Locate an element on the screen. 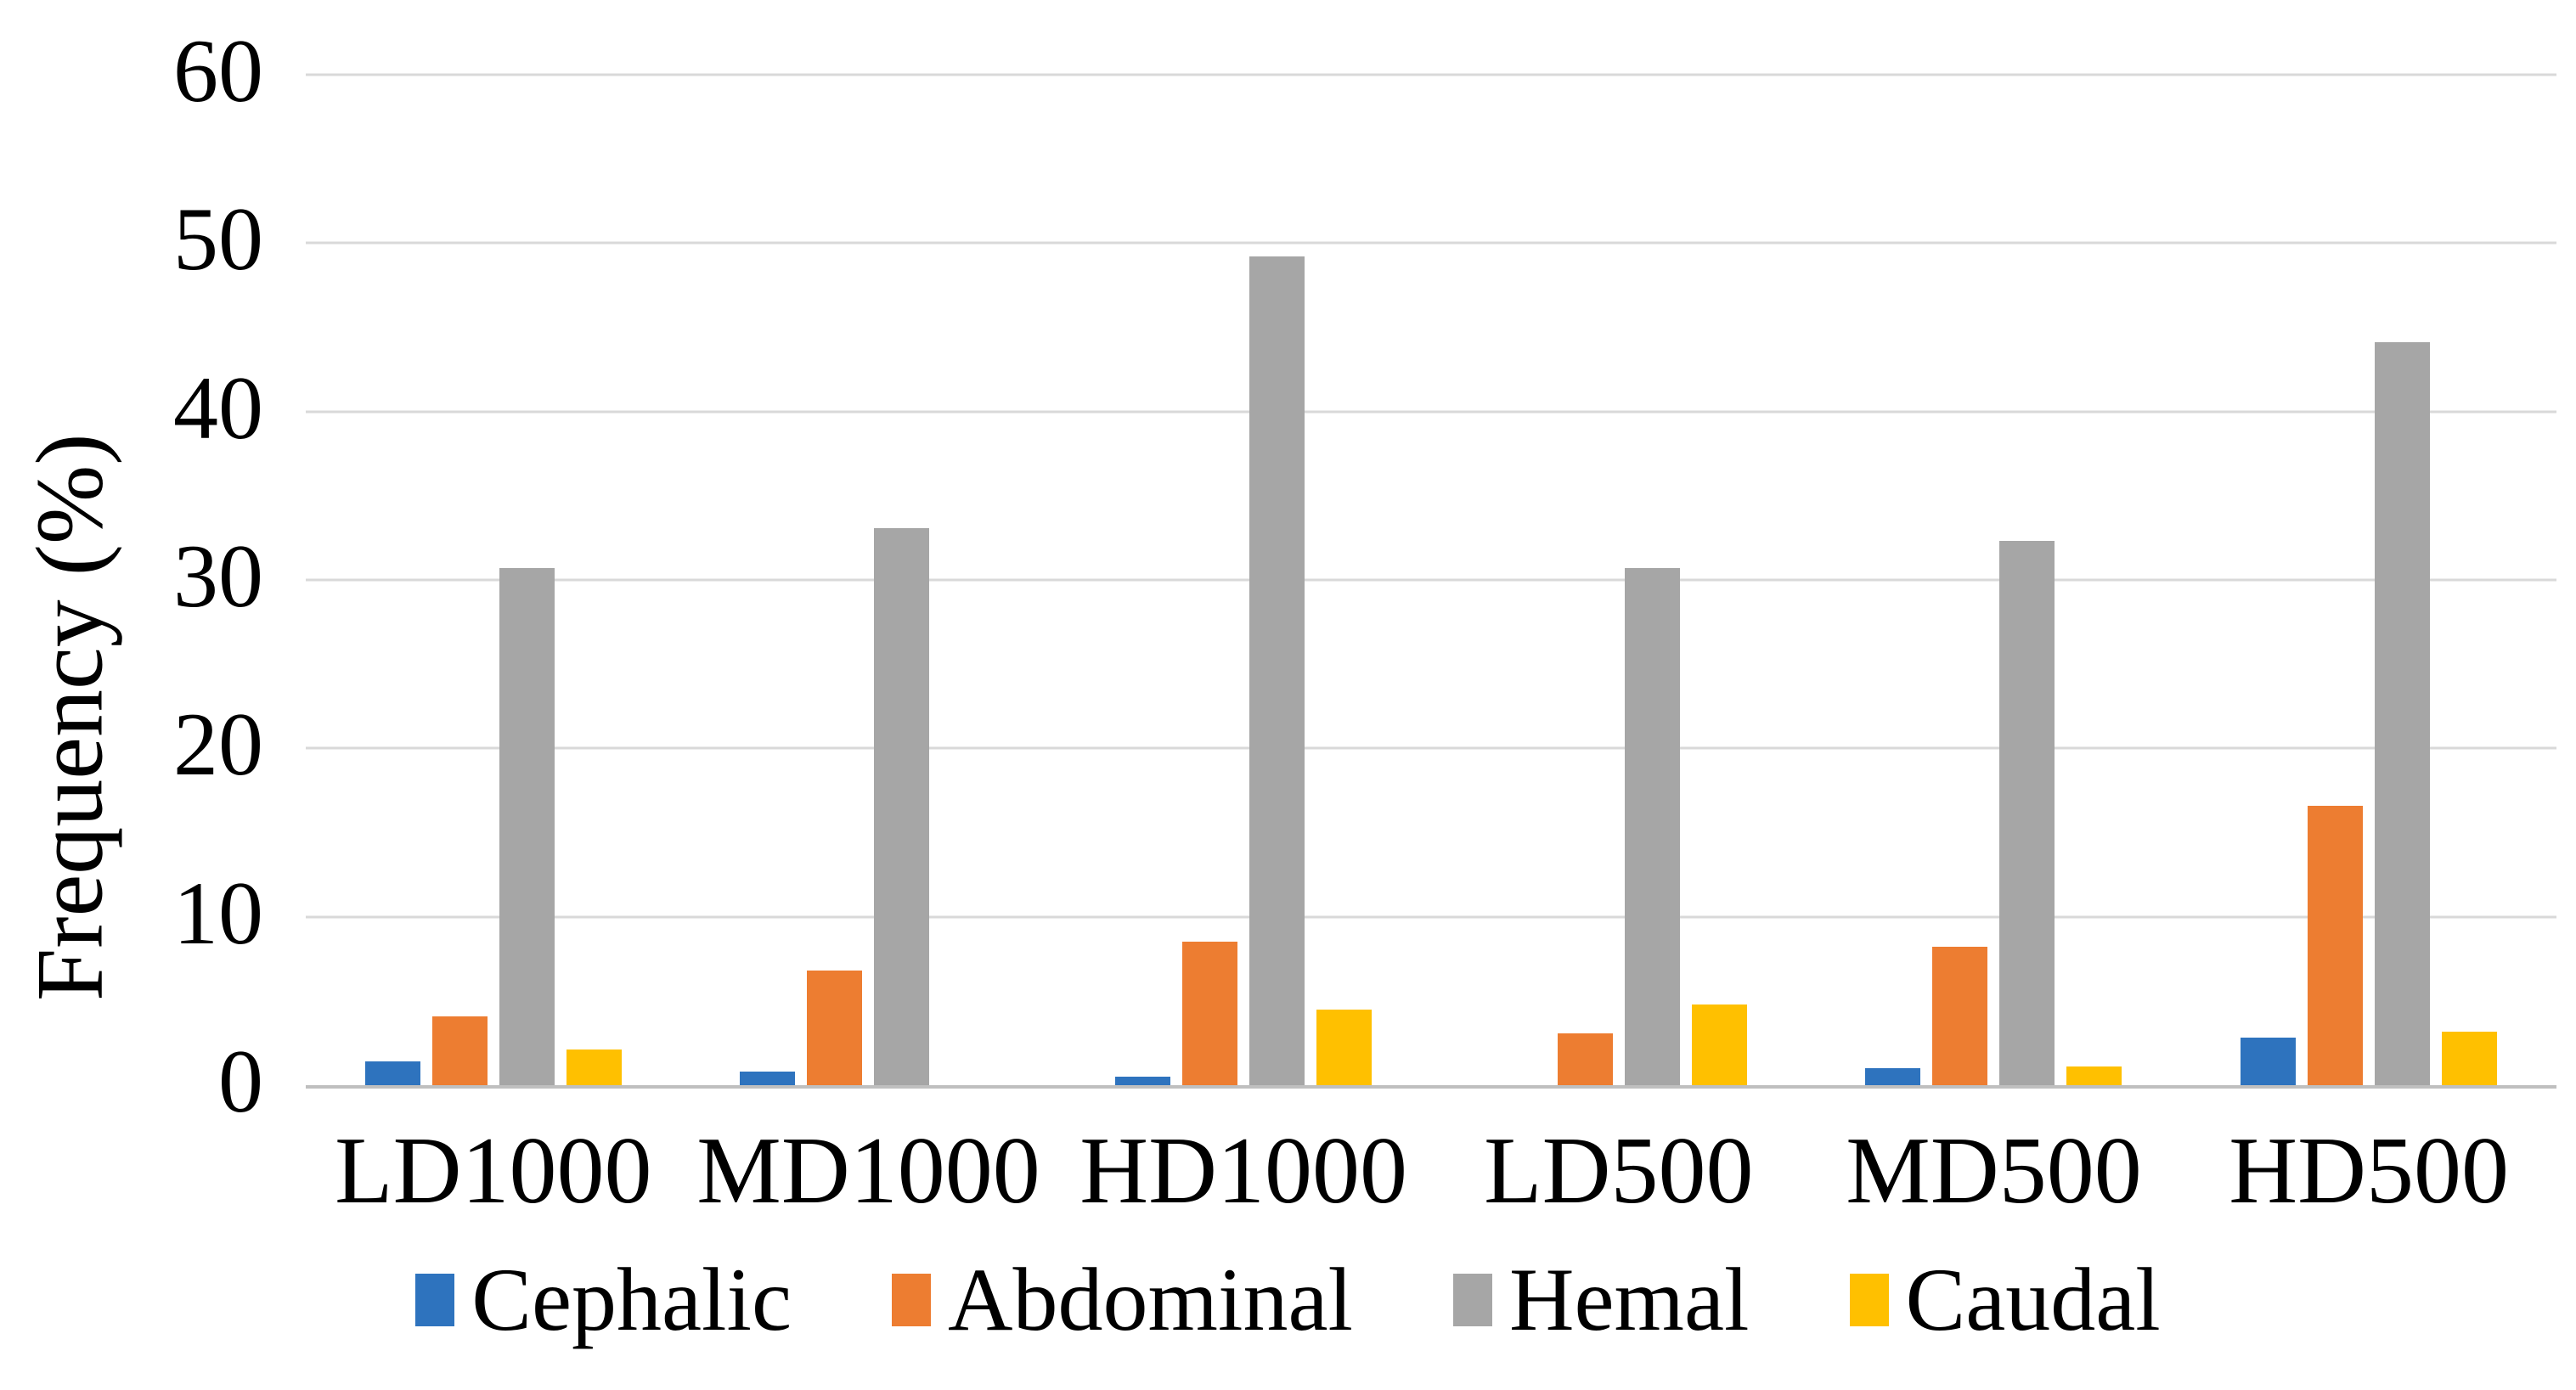  bar-hemal-ld500 is located at coordinates (1652, 826).